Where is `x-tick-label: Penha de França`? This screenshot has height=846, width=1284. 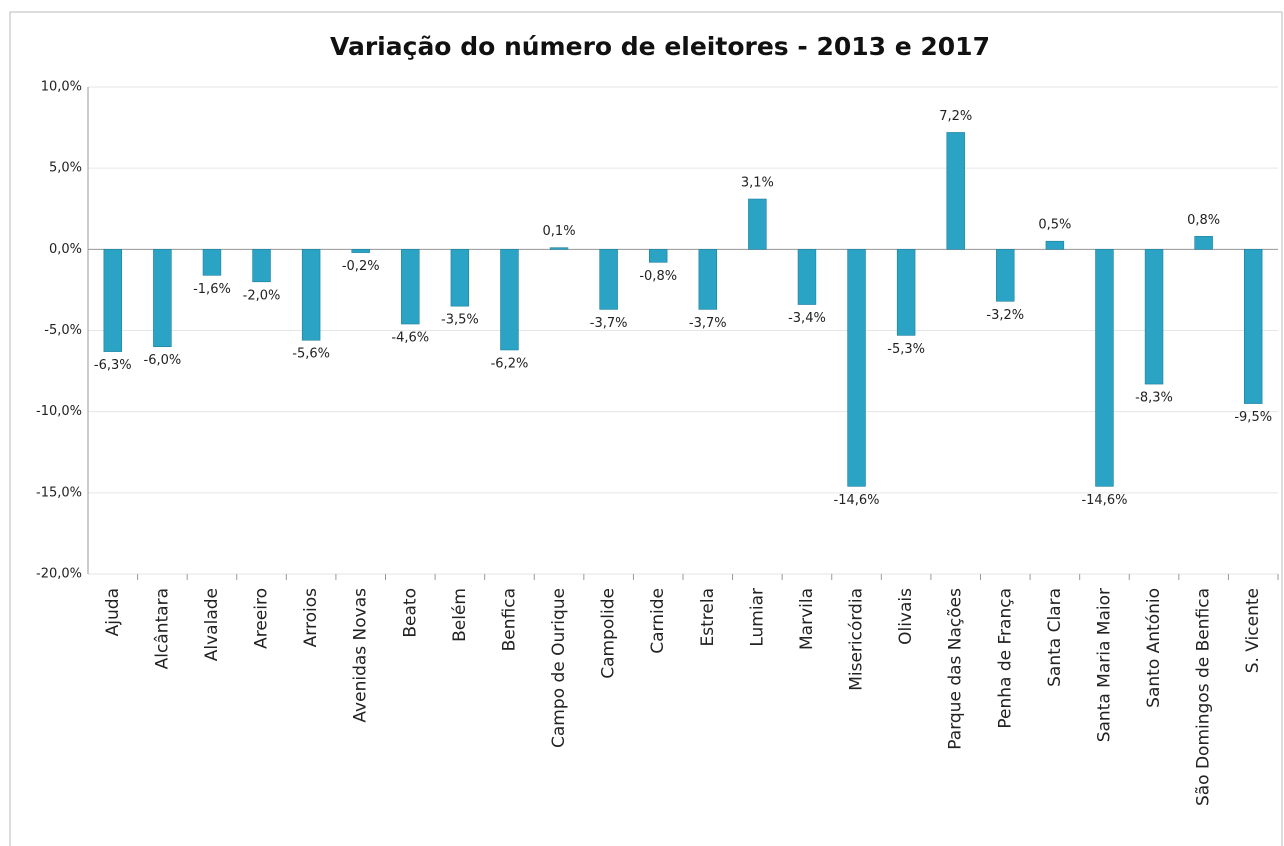 x-tick-label: Penha de França is located at coordinates (1005, 658).